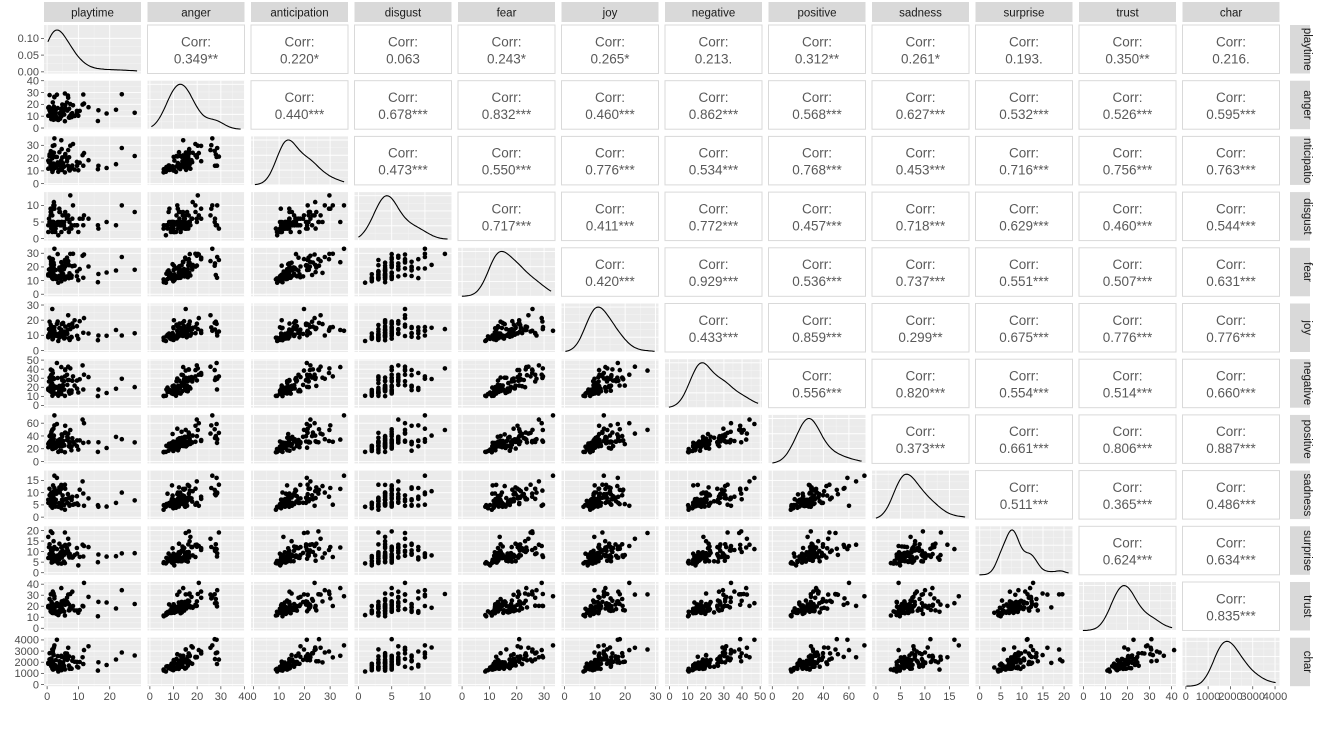 The image size is (1328, 734). Describe the element at coordinates (920, 105) in the screenshot. I see `panel-anger-sadness: Corr:0.627***` at that location.